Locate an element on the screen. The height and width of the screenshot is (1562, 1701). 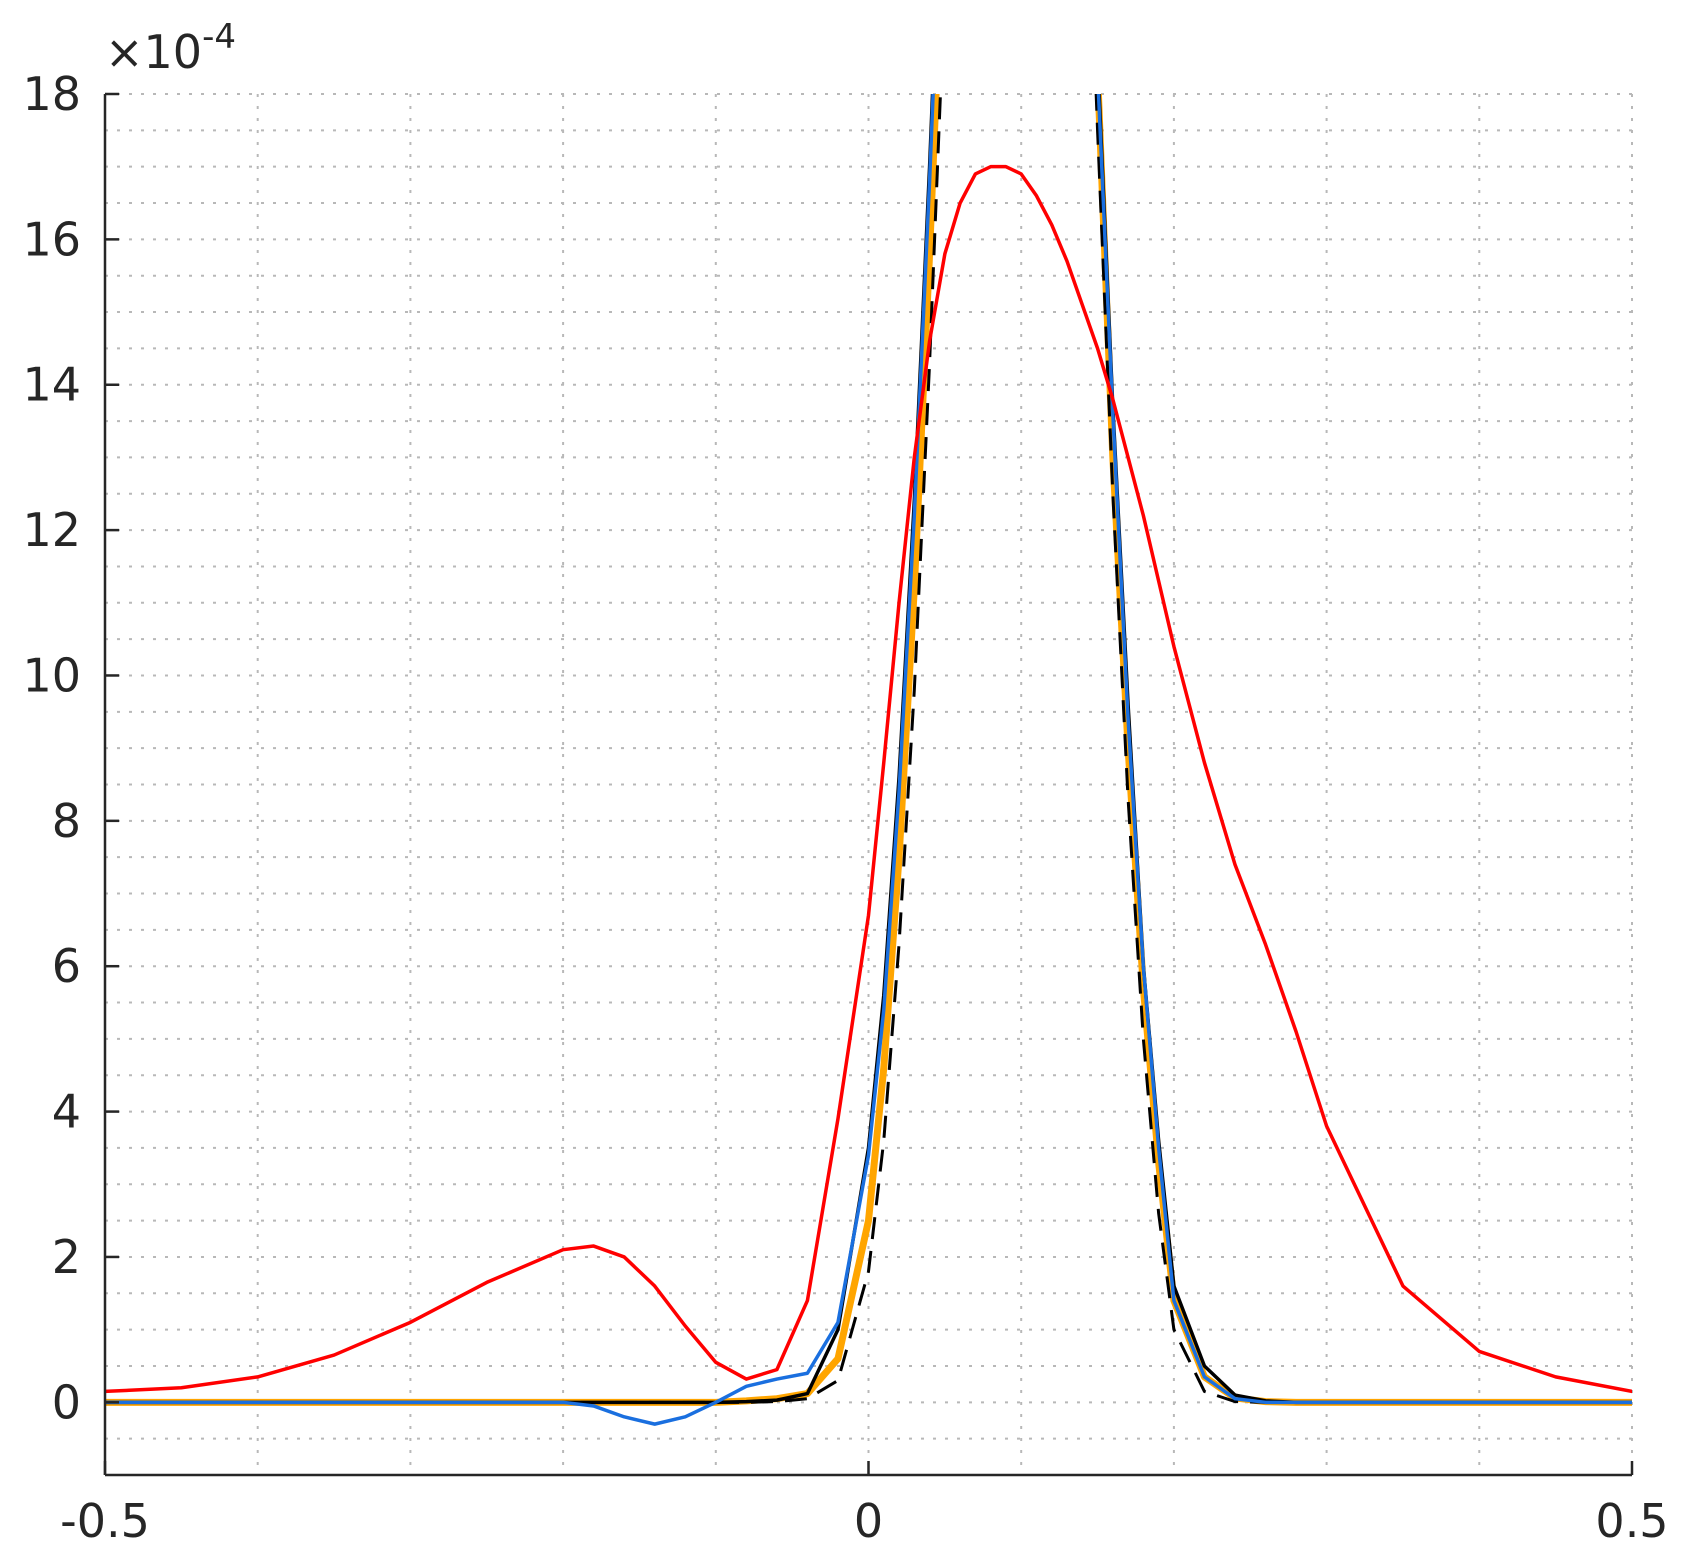
y-tick-label: 2 is located at coordinates (66, 1257).